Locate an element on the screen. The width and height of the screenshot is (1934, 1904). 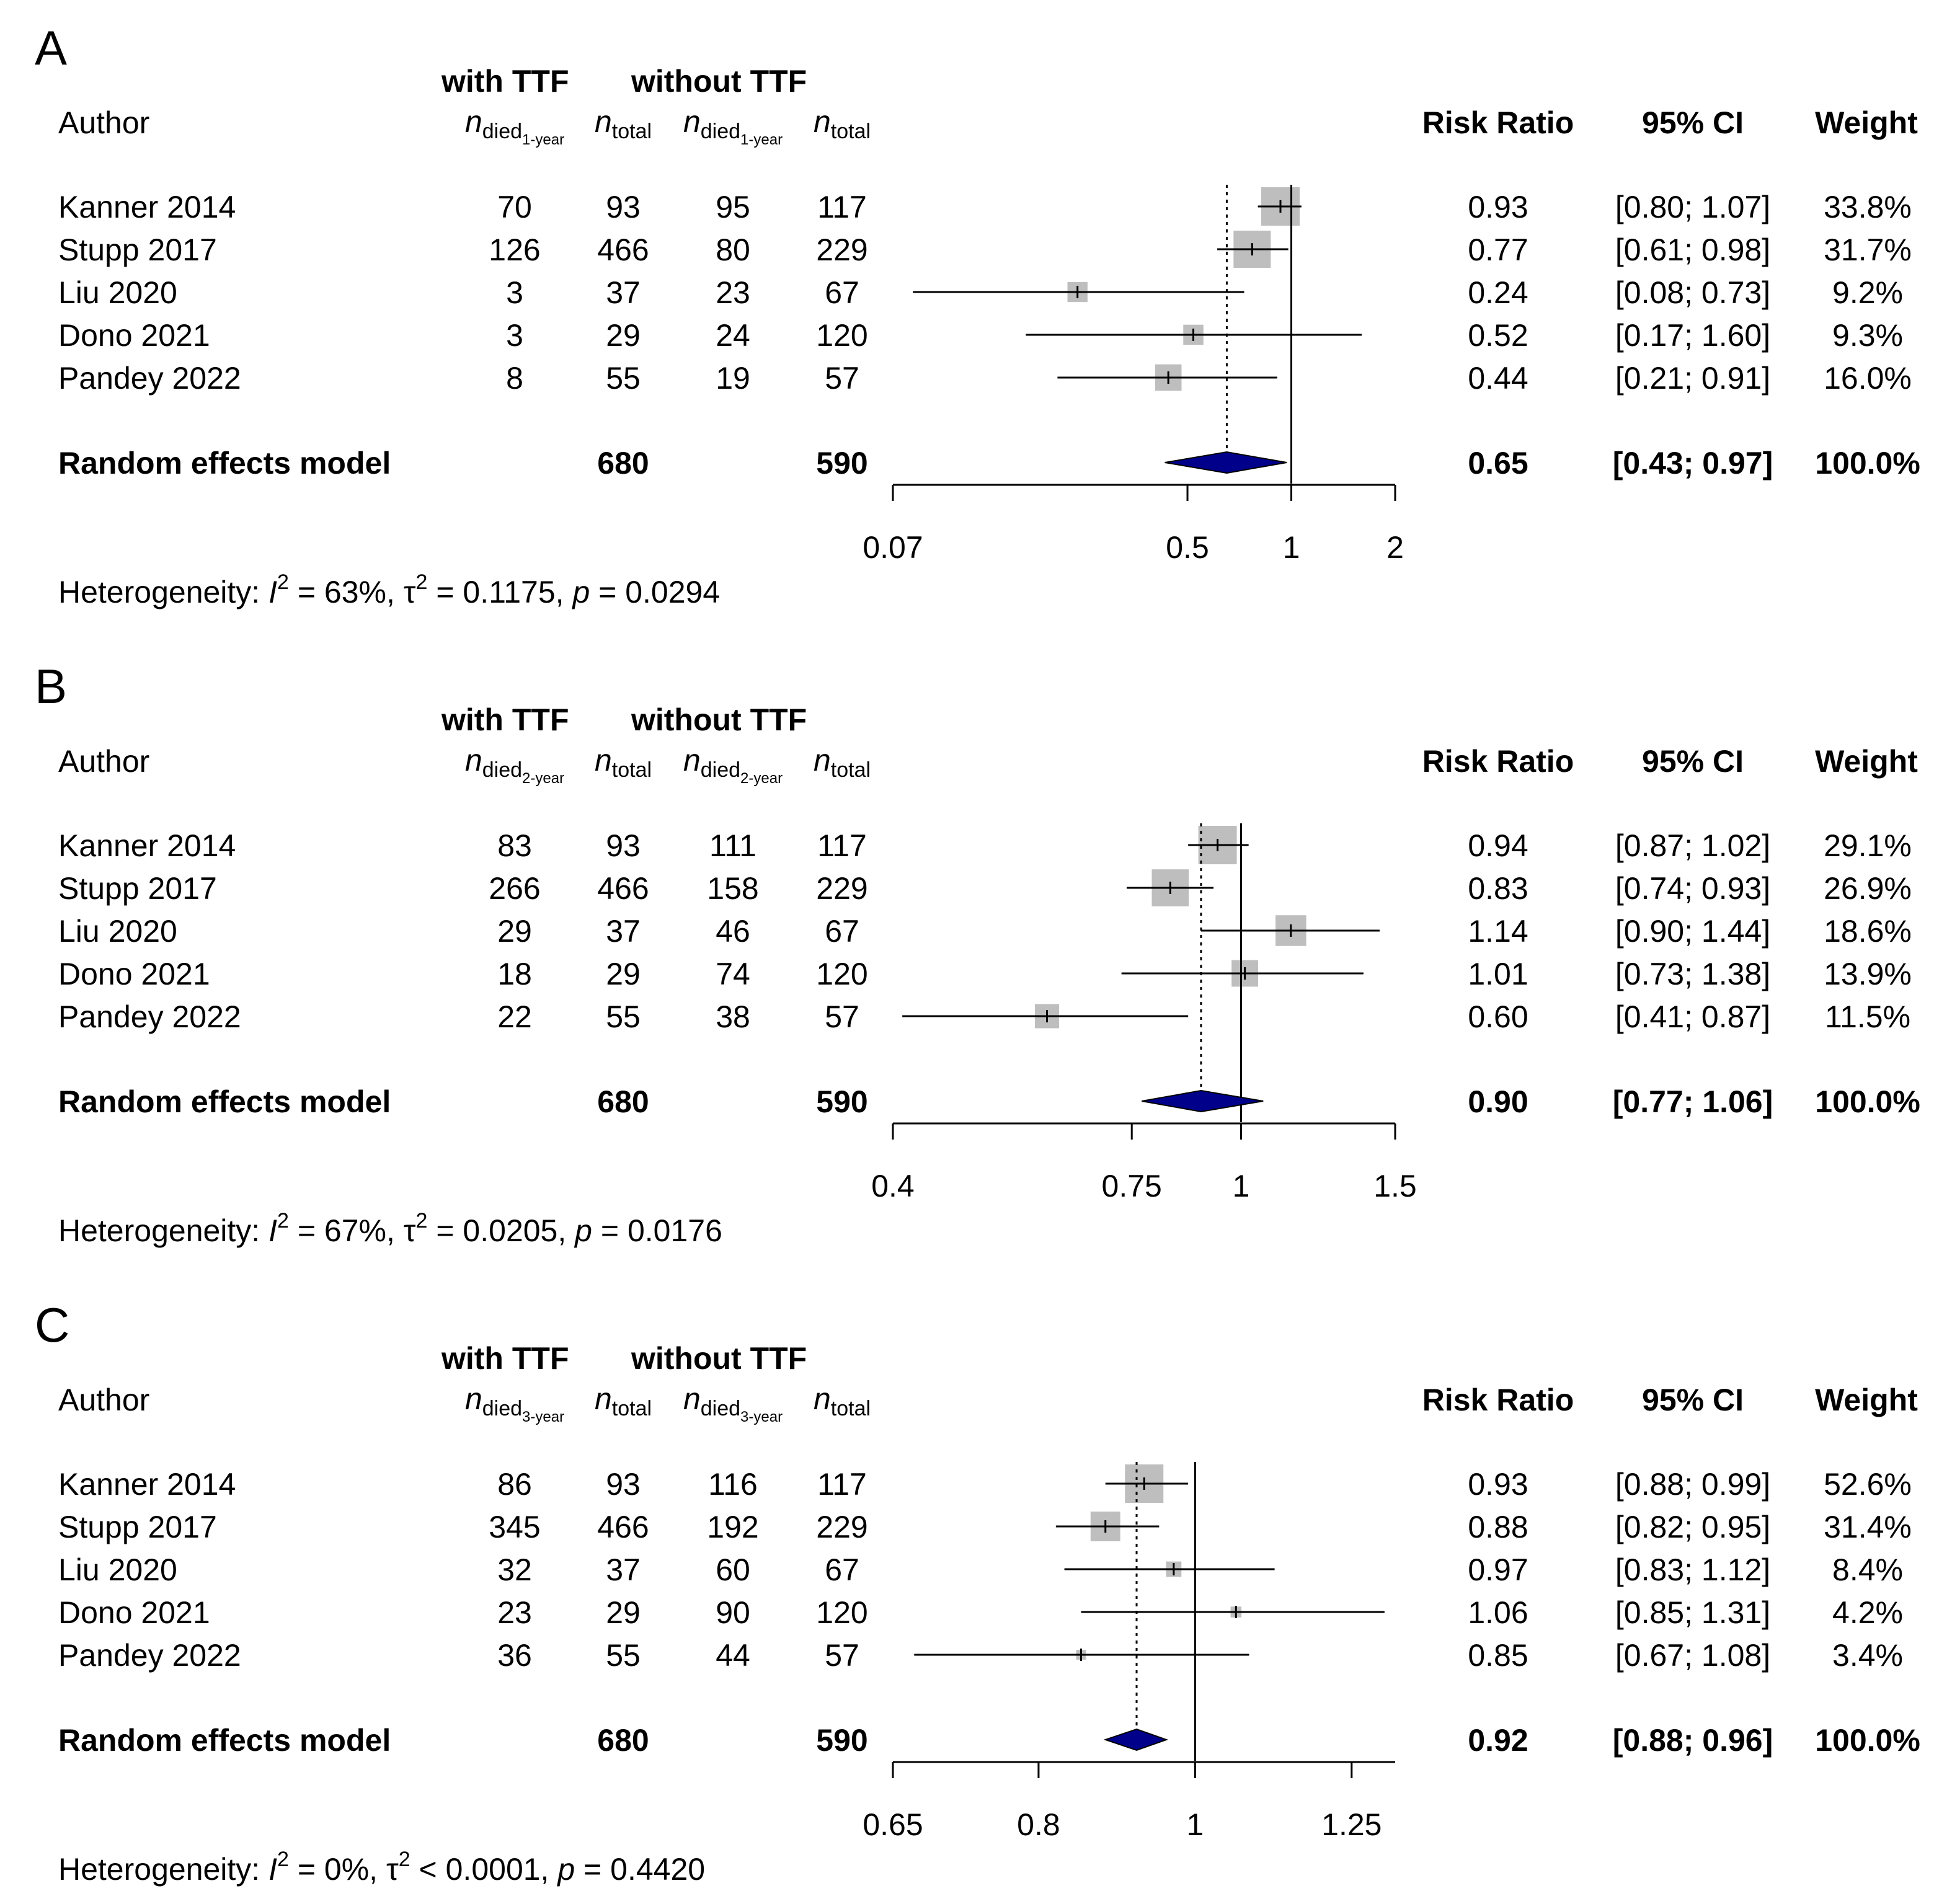
col-header-ci: 95% CI is located at coordinates (1693, 123).